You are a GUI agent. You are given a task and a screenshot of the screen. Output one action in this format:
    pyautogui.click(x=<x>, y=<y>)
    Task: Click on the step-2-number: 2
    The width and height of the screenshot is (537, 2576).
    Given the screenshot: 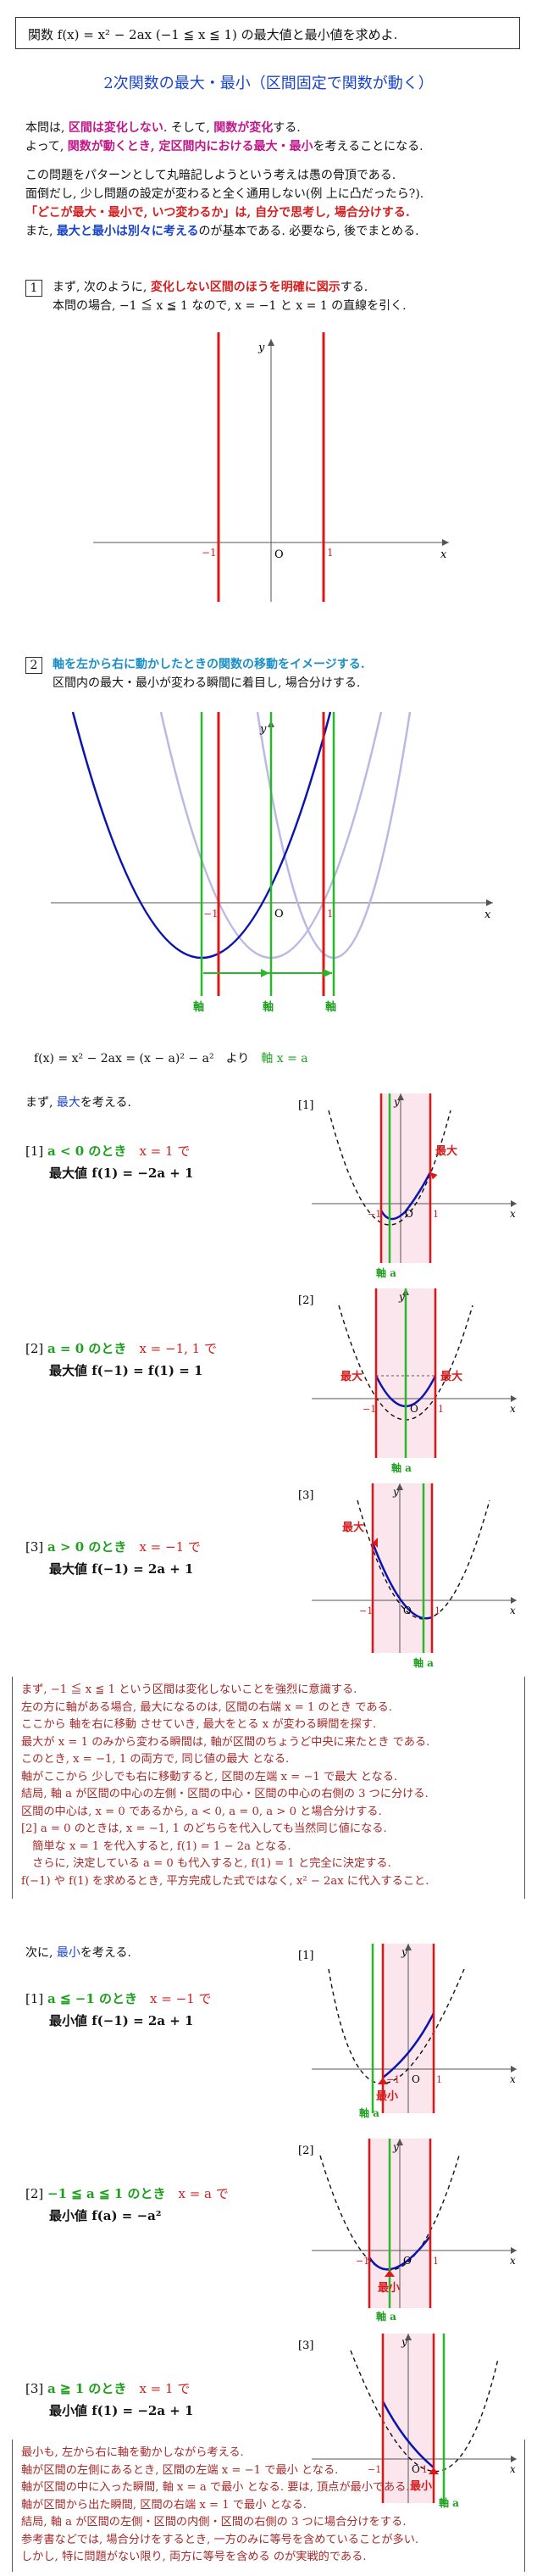 What is the action you would take?
    pyautogui.click(x=33, y=665)
    